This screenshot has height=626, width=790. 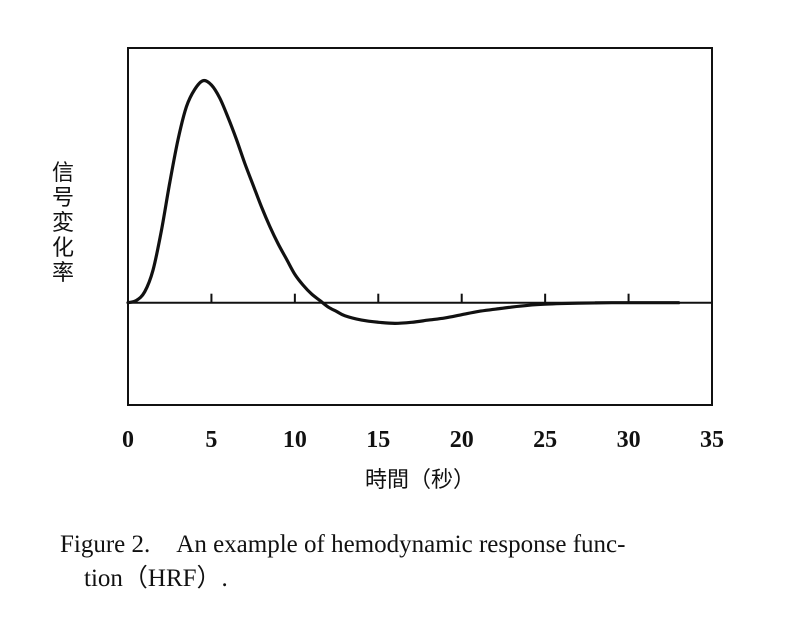 What do you see at coordinates (545, 440) in the screenshot?
I see `x-tick-label: 25` at bounding box center [545, 440].